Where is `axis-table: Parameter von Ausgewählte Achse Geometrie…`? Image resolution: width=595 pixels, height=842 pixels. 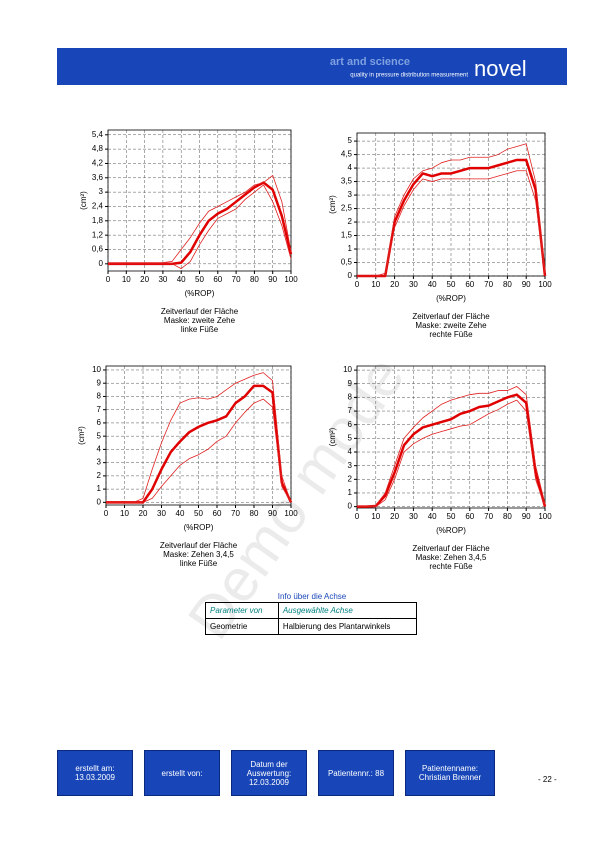
axis-table: Parameter von Ausgewählte Achse Geometrie… is located at coordinates (311, 618).